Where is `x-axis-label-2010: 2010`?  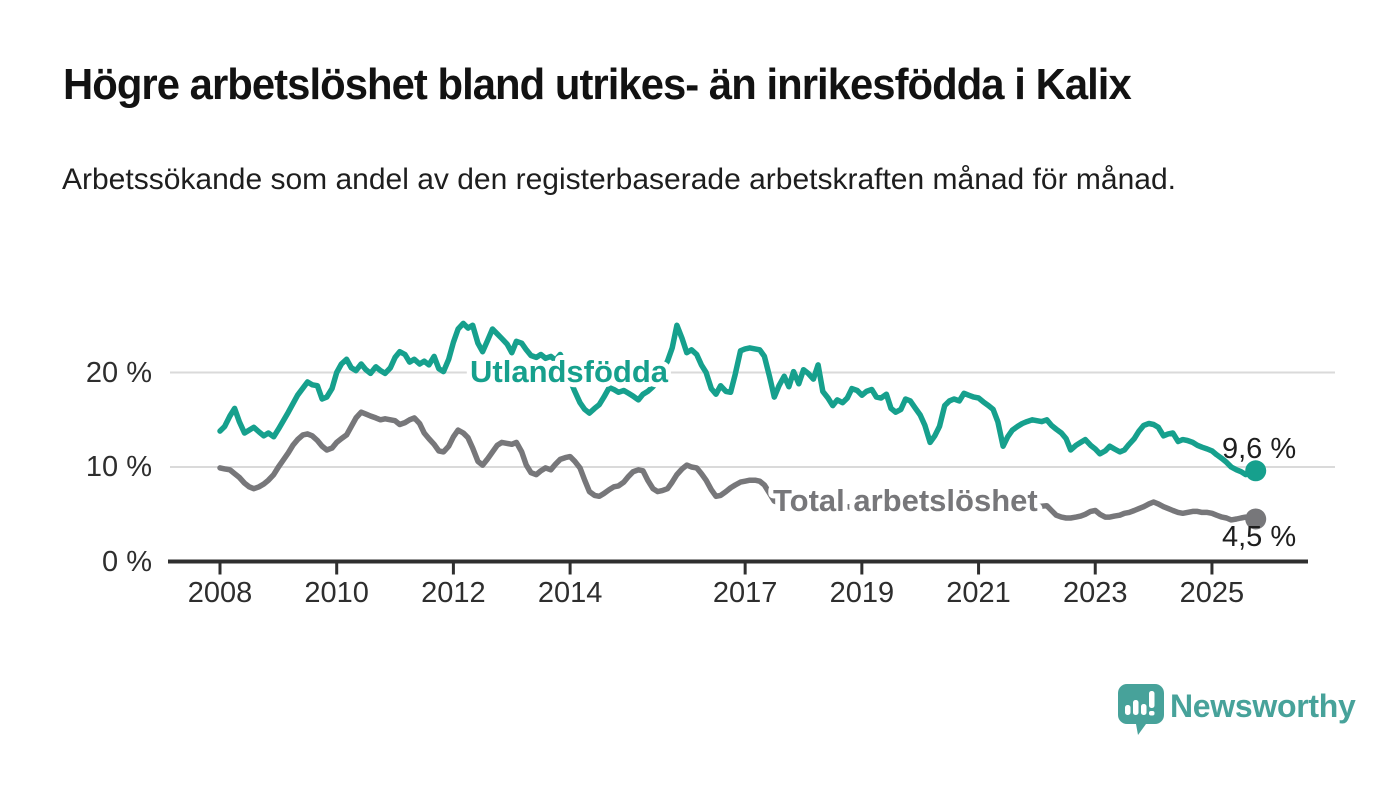 x-axis-label-2010: 2010 is located at coordinates (336, 593).